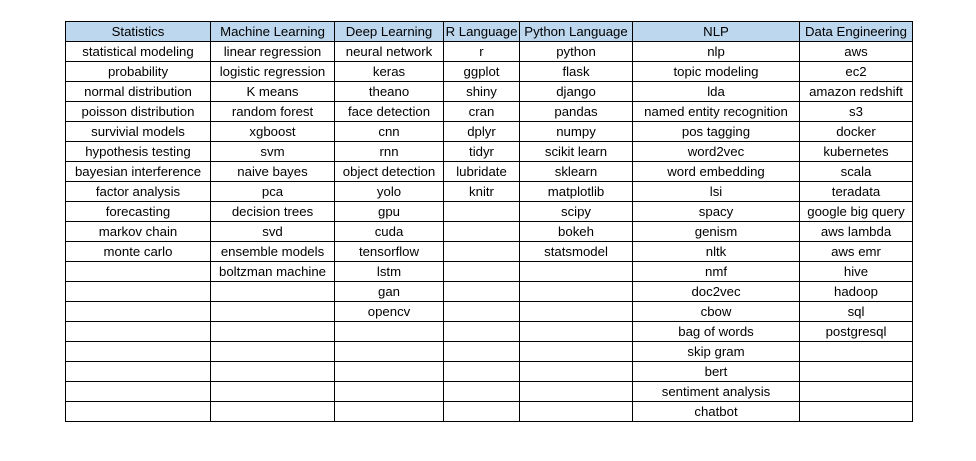 The image size is (976, 461). Describe the element at coordinates (138, 51) in the screenshot. I see `table-cell: statistical modeling` at that location.